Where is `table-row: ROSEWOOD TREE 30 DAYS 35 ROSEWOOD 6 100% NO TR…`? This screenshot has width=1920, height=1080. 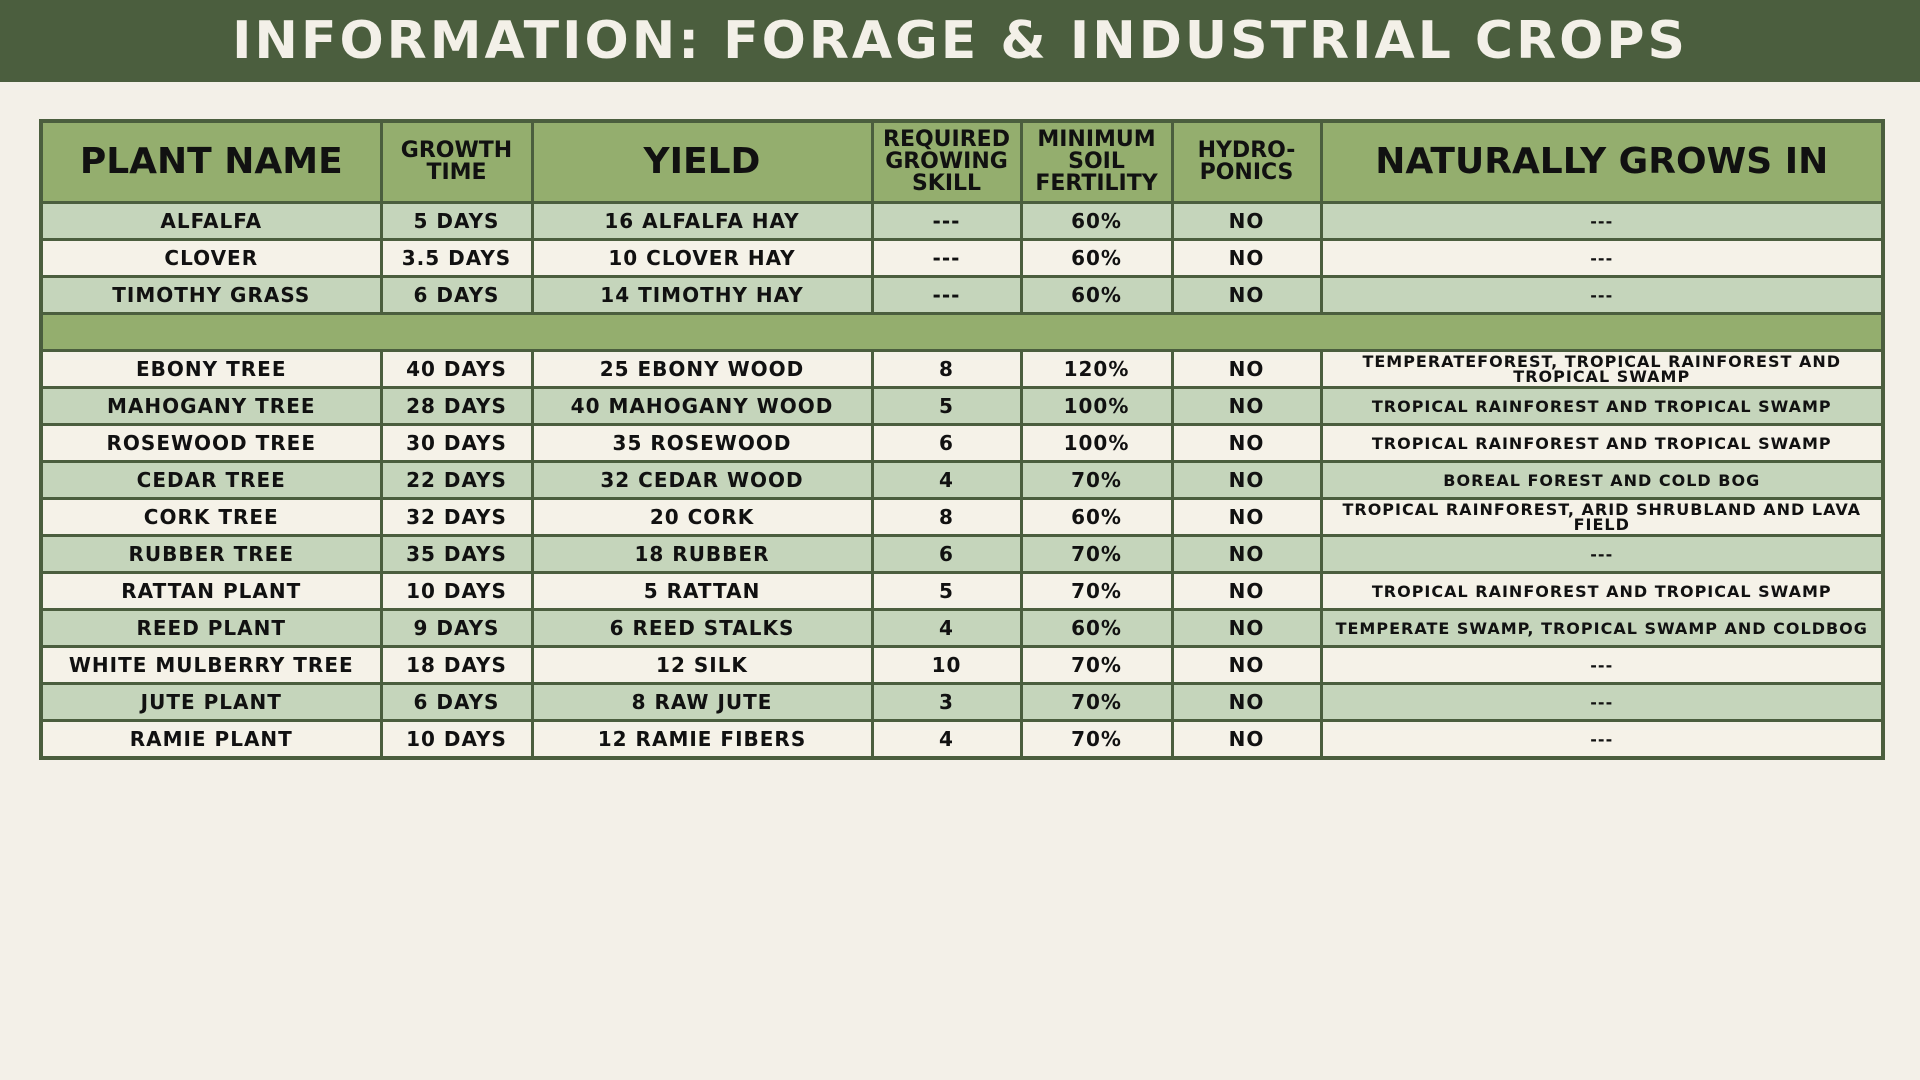 table-row: ROSEWOOD TREE 30 DAYS 35 ROSEWOOD 6 100% NO TR… is located at coordinates (962, 443).